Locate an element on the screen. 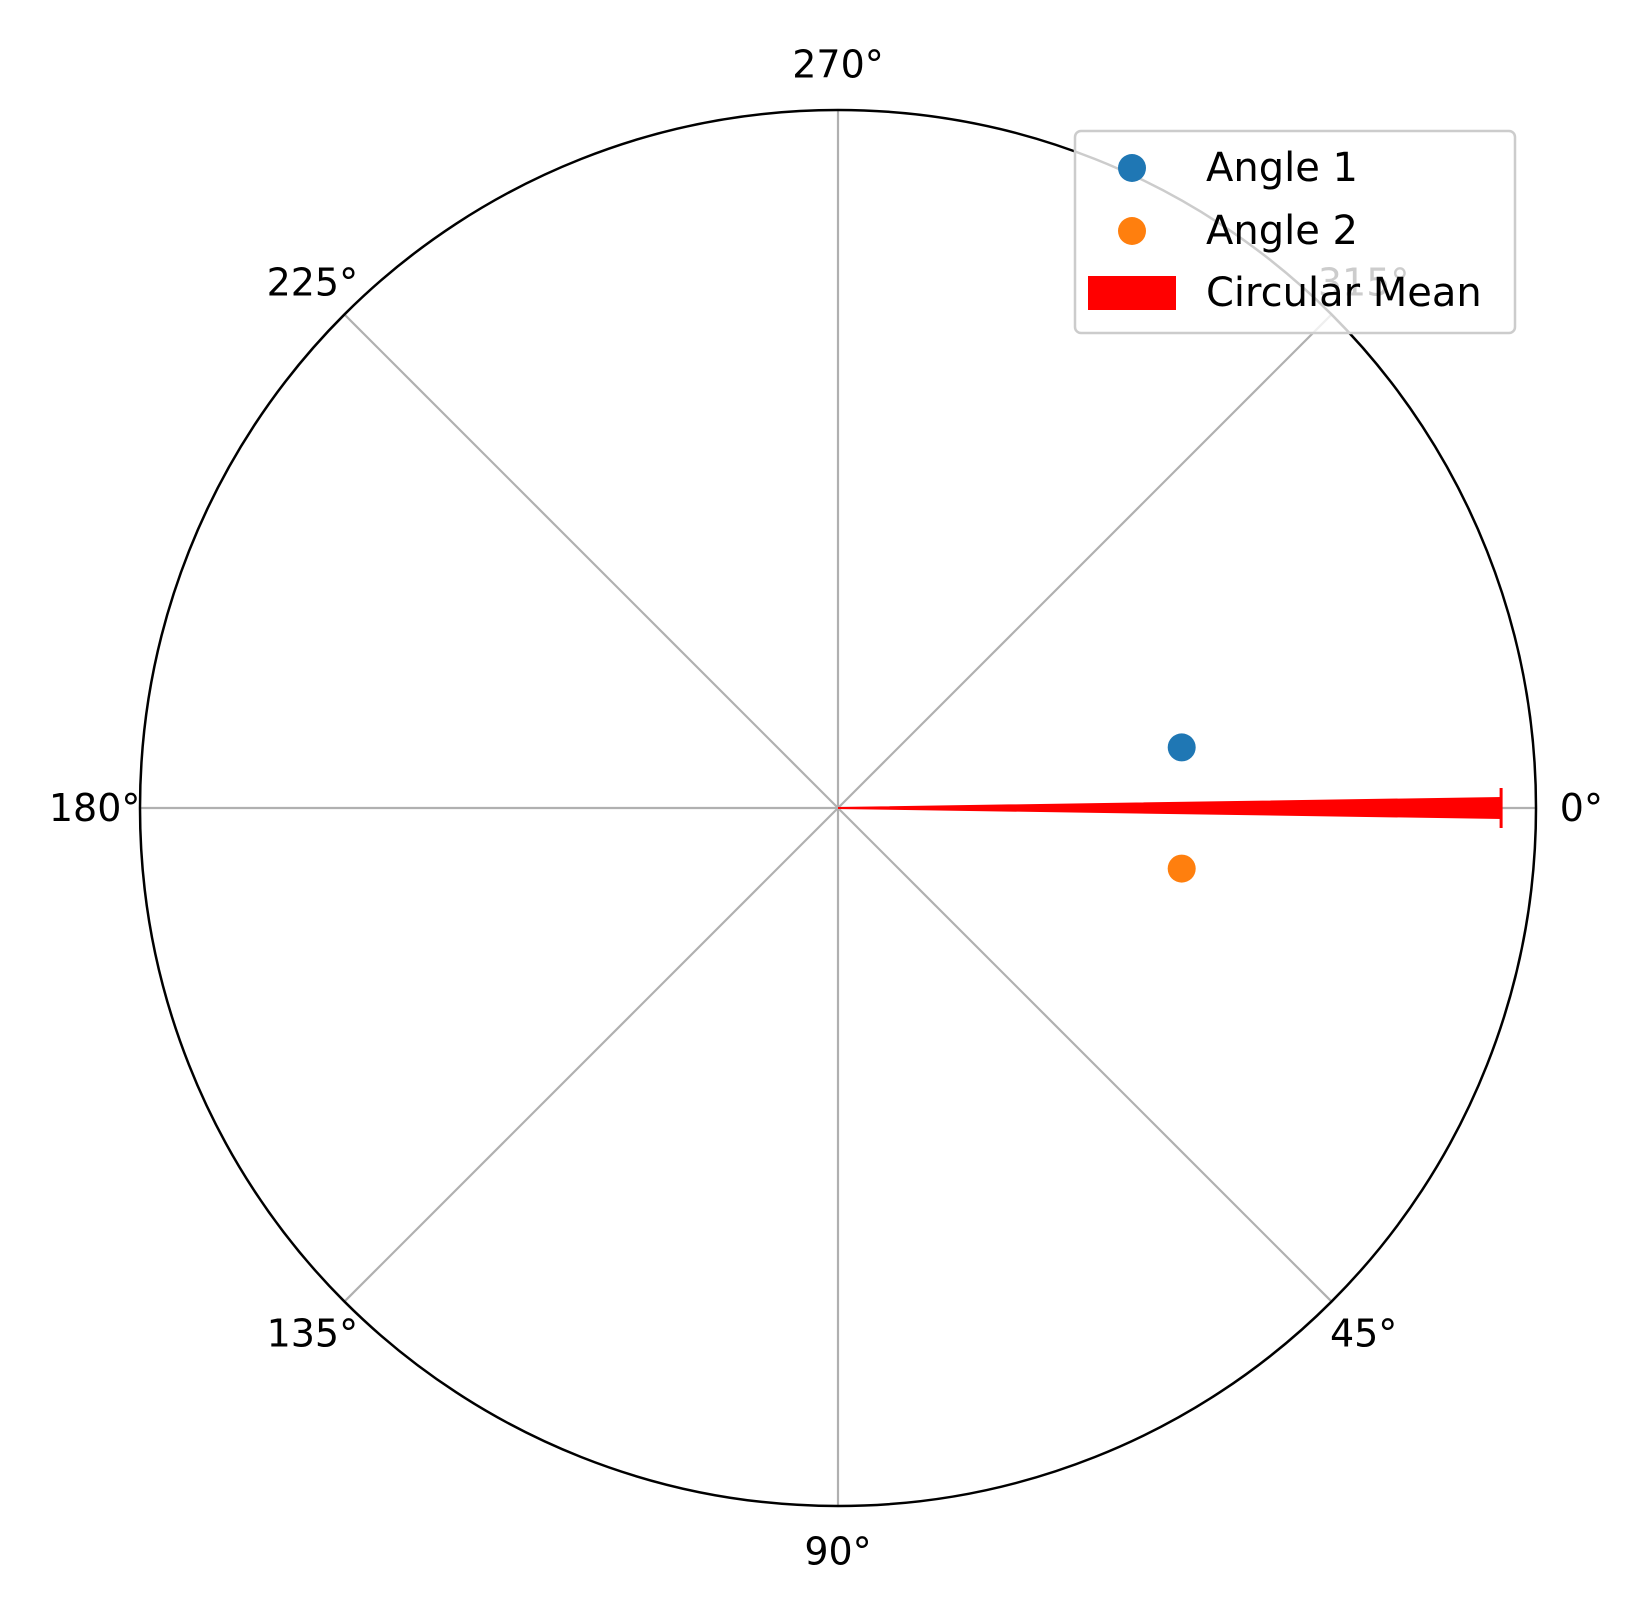 This screenshot has height=1604, width=1636. legend-label-3: Circular Mean is located at coordinates (1344, 293).